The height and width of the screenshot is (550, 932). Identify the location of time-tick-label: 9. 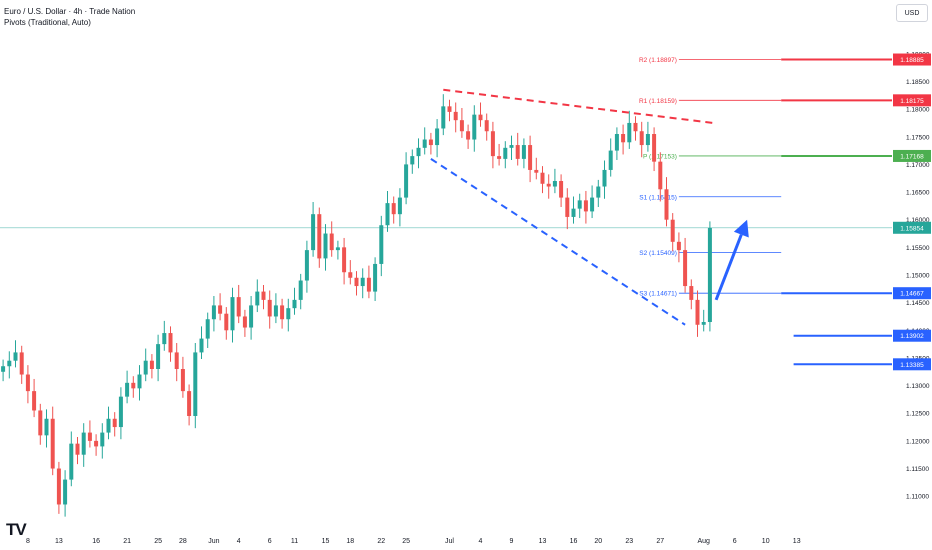
(512, 541).